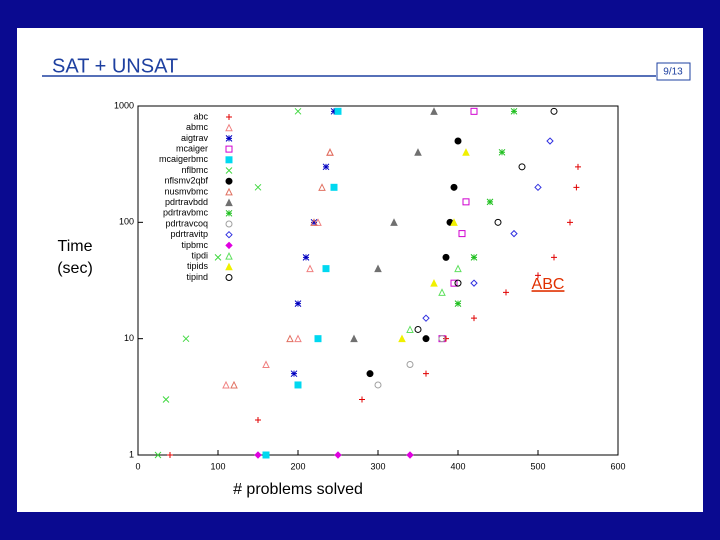  What do you see at coordinates (126, 222) in the screenshot?
I see `y-tick-label: 100` at bounding box center [126, 222].